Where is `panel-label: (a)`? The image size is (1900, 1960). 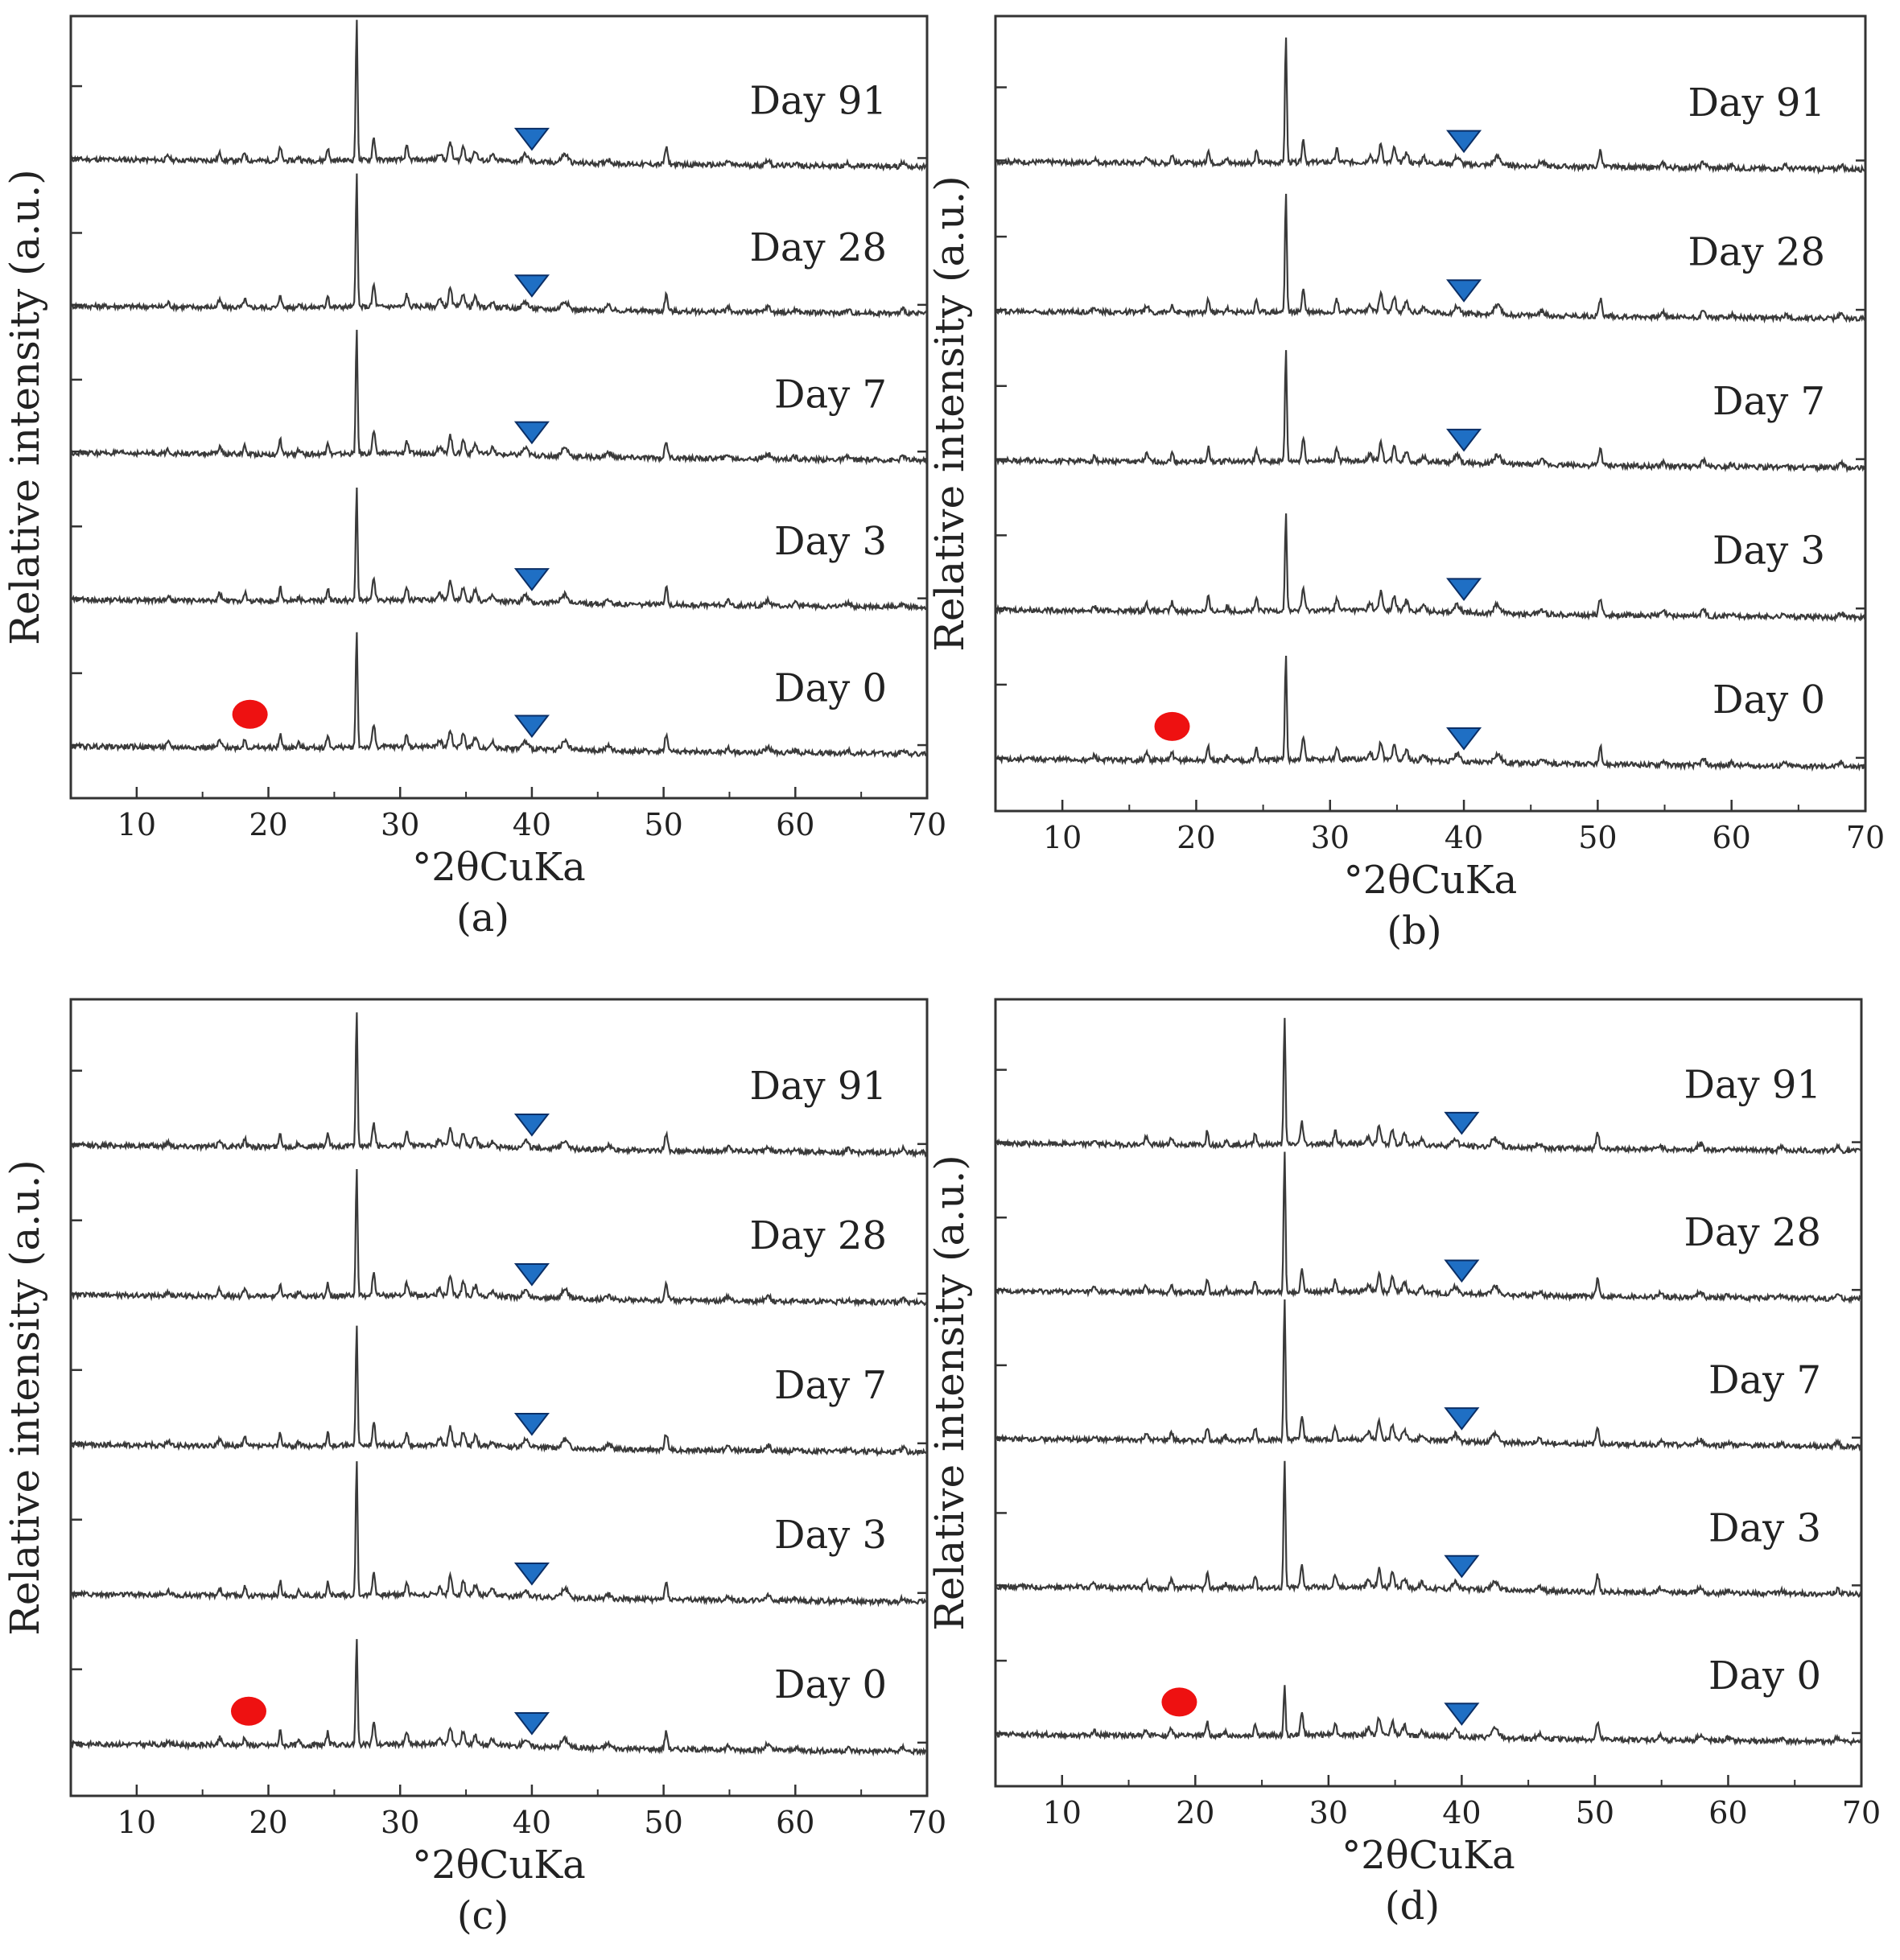 panel-label: (a) is located at coordinates (483, 918).